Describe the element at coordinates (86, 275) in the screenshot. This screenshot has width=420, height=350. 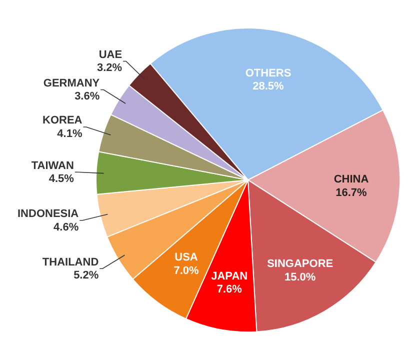
I see `data-label: 5.2%` at that location.